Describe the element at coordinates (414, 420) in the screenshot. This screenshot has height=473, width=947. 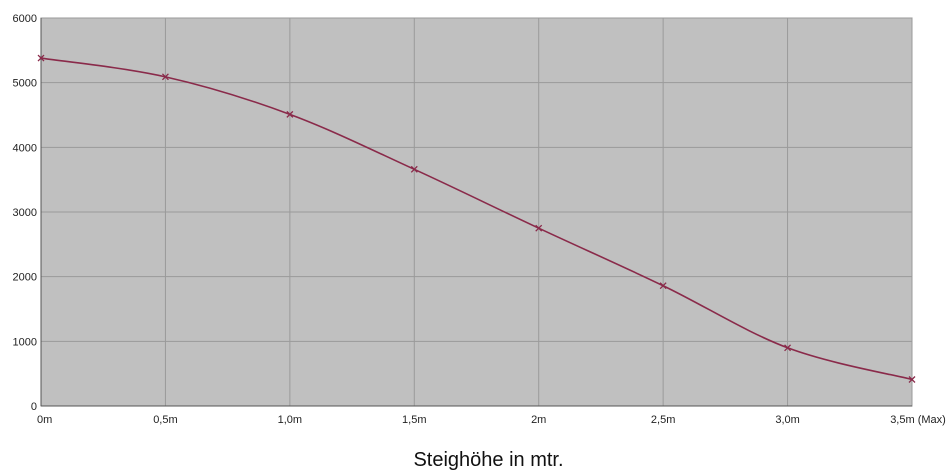
I see `x-tick-label: 1,5m` at that location.